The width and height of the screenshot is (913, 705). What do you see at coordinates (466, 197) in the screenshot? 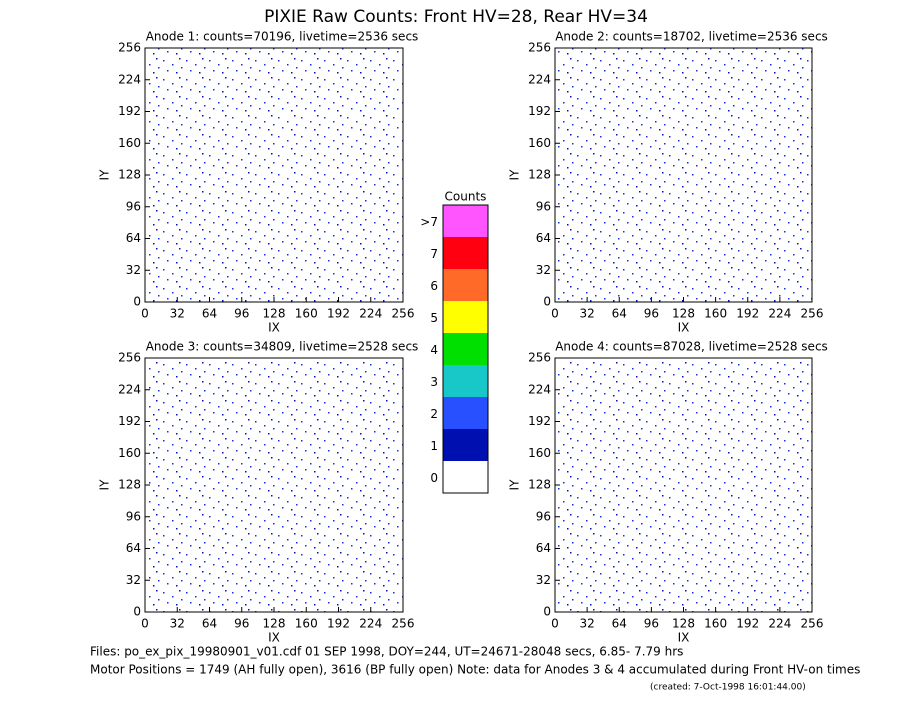
I see `colorbar-title: Counts` at bounding box center [466, 197].